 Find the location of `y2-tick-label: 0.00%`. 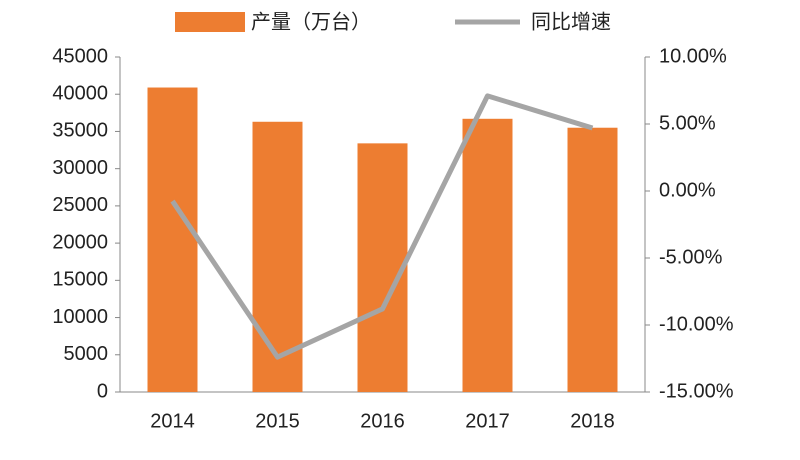

y2-tick-label: 0.00% is located at coordinates (687, 190).